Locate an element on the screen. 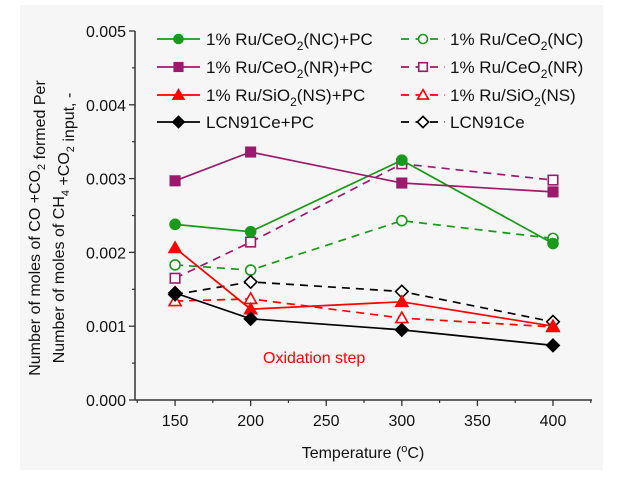 The image size is (617, 484). legend-label: LCN91Ce is located at coordinates (487, 122).